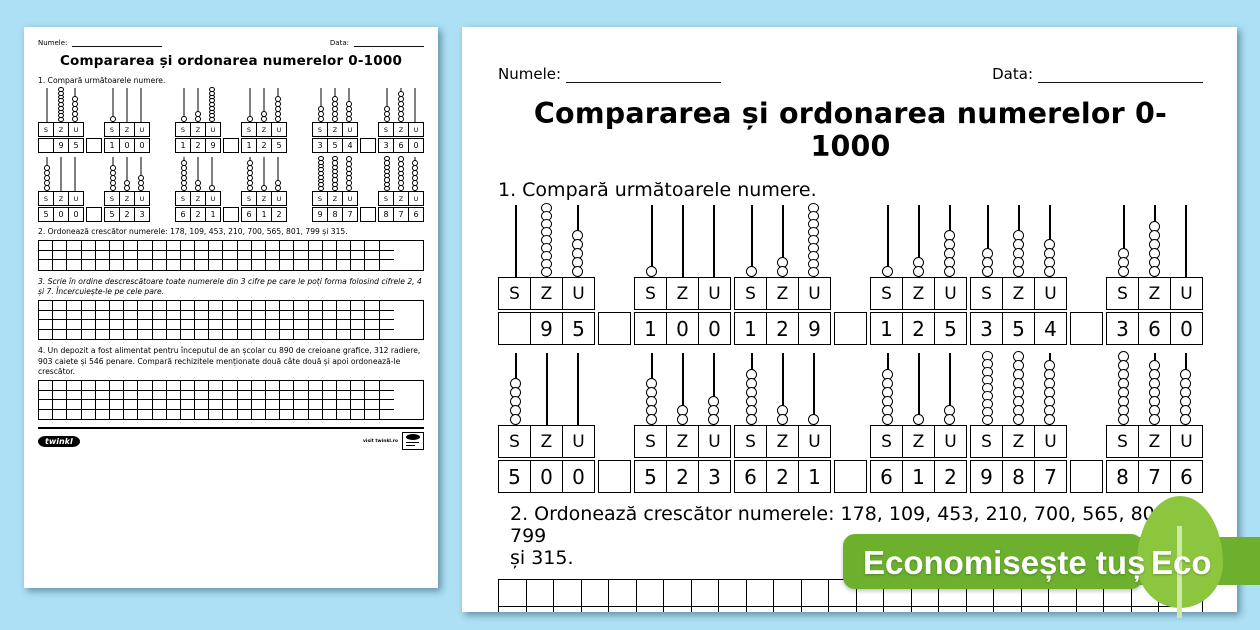  Describe the element at coordinates (59, 441) in the screenshot. I see `twinkl-logo: twinkl` at that location.